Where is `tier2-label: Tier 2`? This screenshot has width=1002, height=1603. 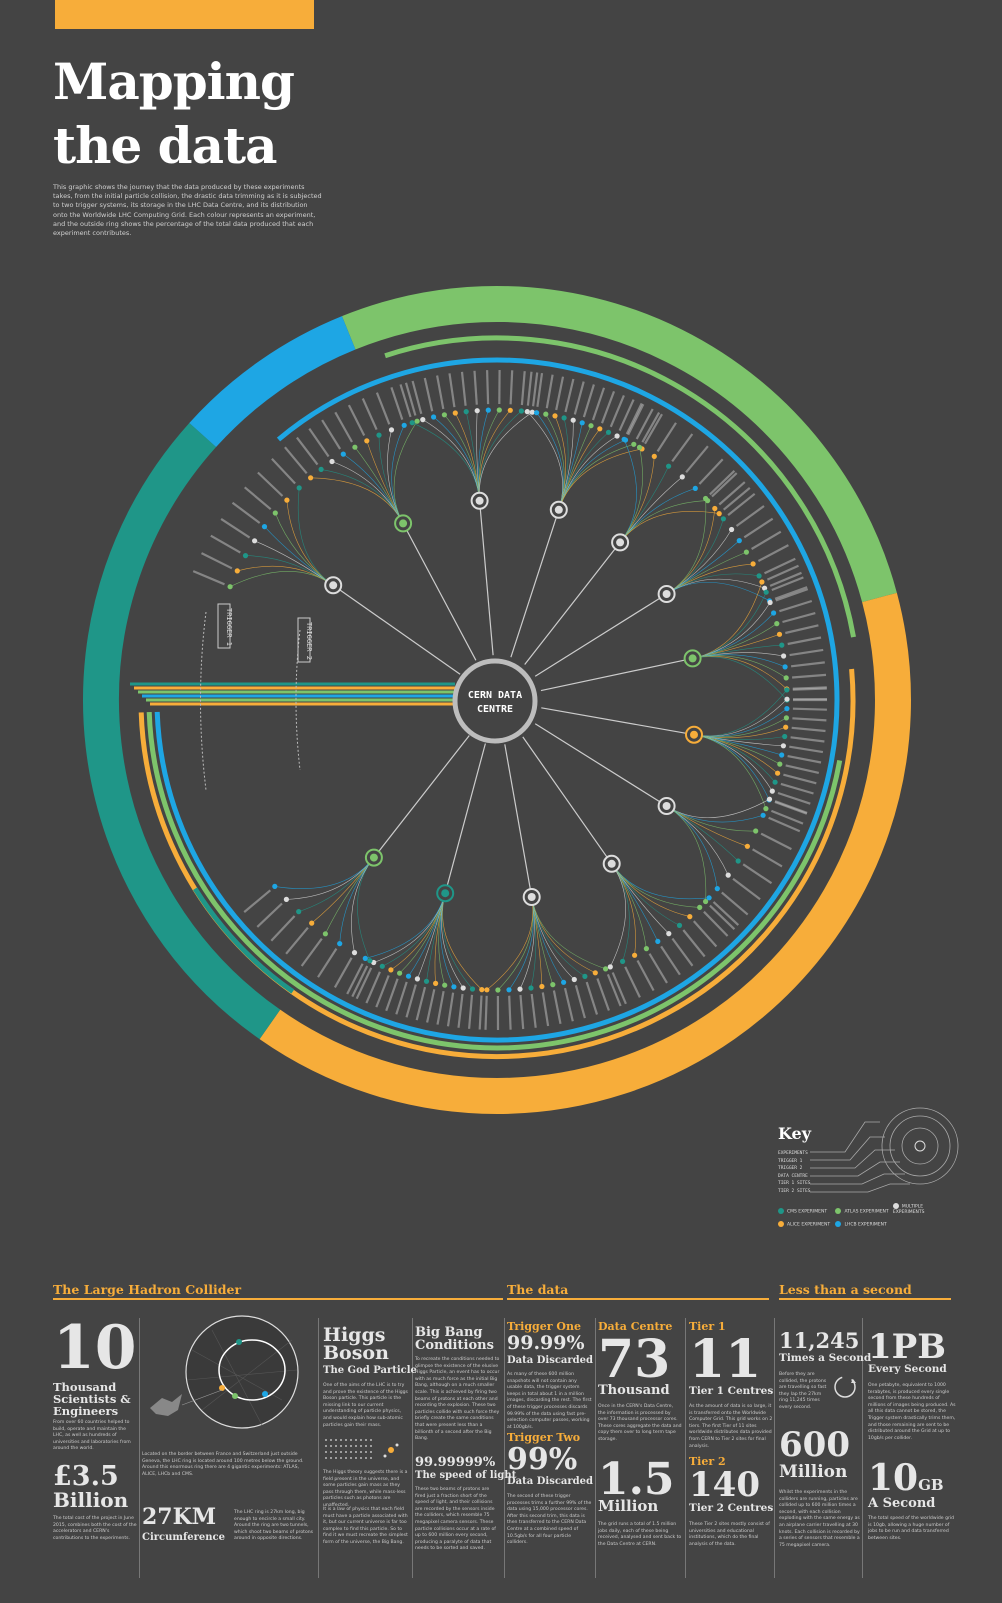 tier2-label: Tier 2 is located at coordinates (707, 1461).